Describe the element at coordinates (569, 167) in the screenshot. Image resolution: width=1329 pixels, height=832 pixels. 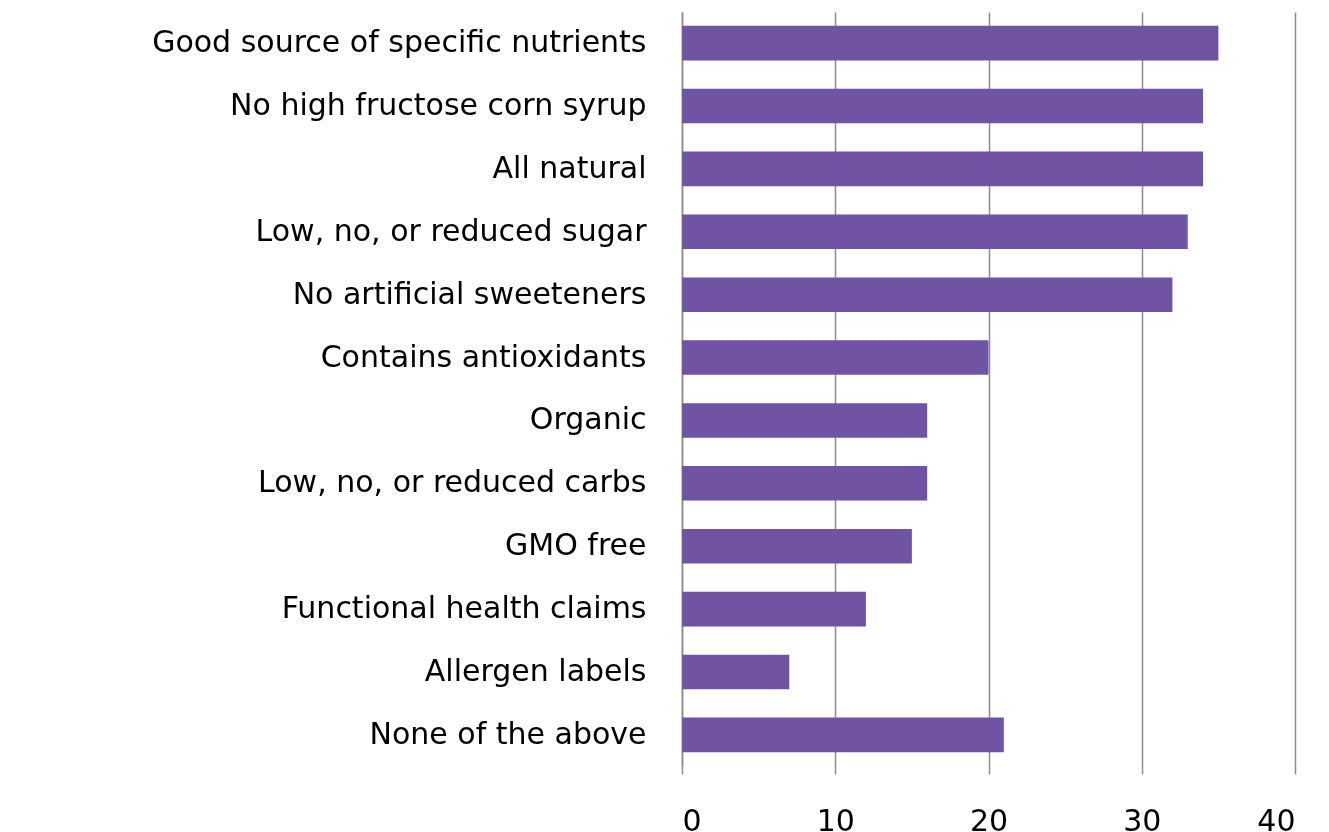
I see `y-tick-label: All natural` at that location.